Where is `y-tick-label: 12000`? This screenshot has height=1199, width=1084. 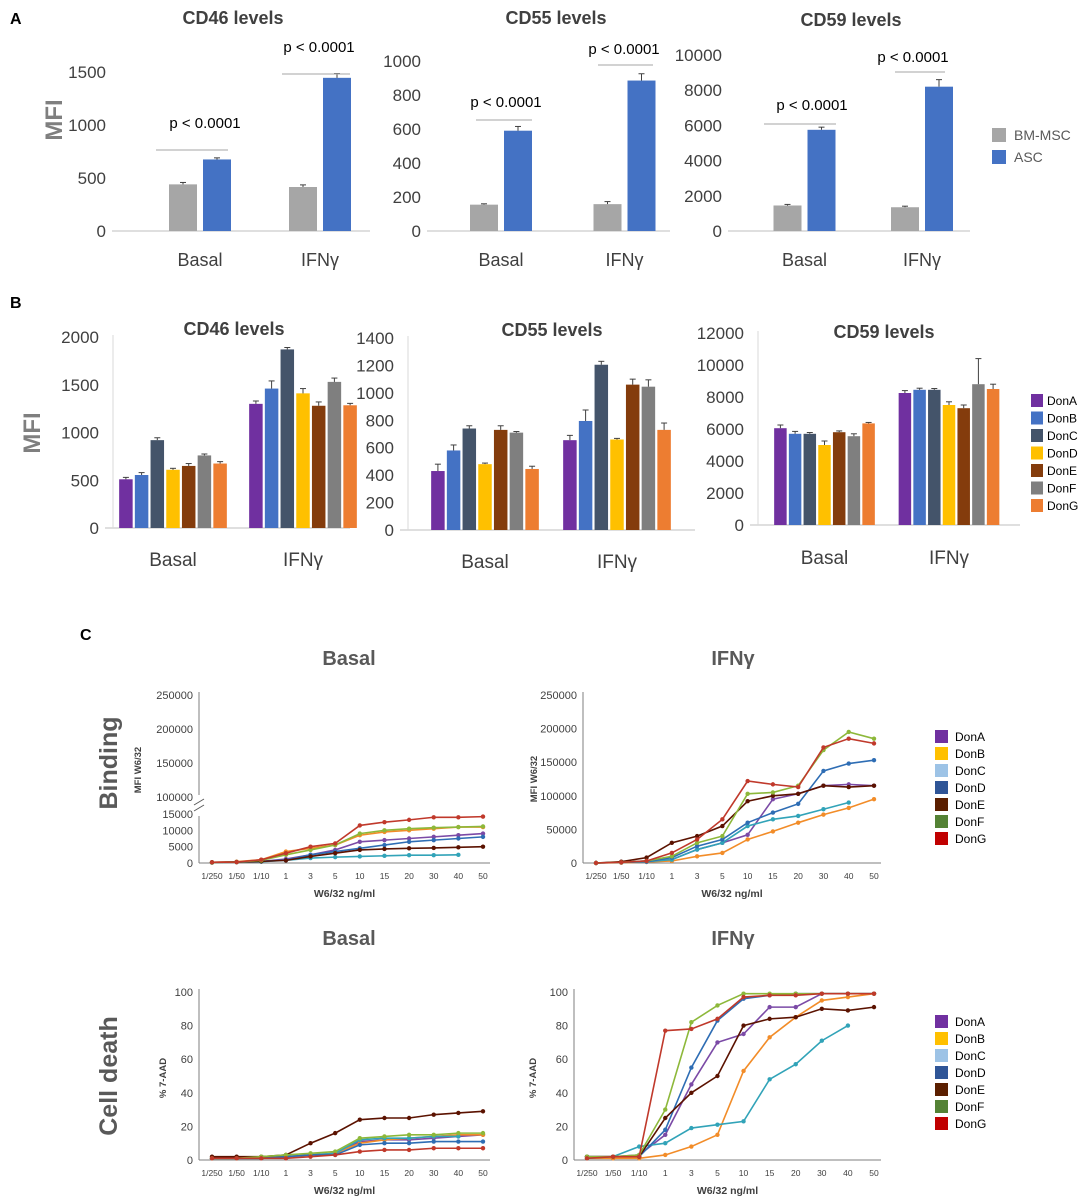
y-tick-label: 12000 is located at coordinates (720, 333).